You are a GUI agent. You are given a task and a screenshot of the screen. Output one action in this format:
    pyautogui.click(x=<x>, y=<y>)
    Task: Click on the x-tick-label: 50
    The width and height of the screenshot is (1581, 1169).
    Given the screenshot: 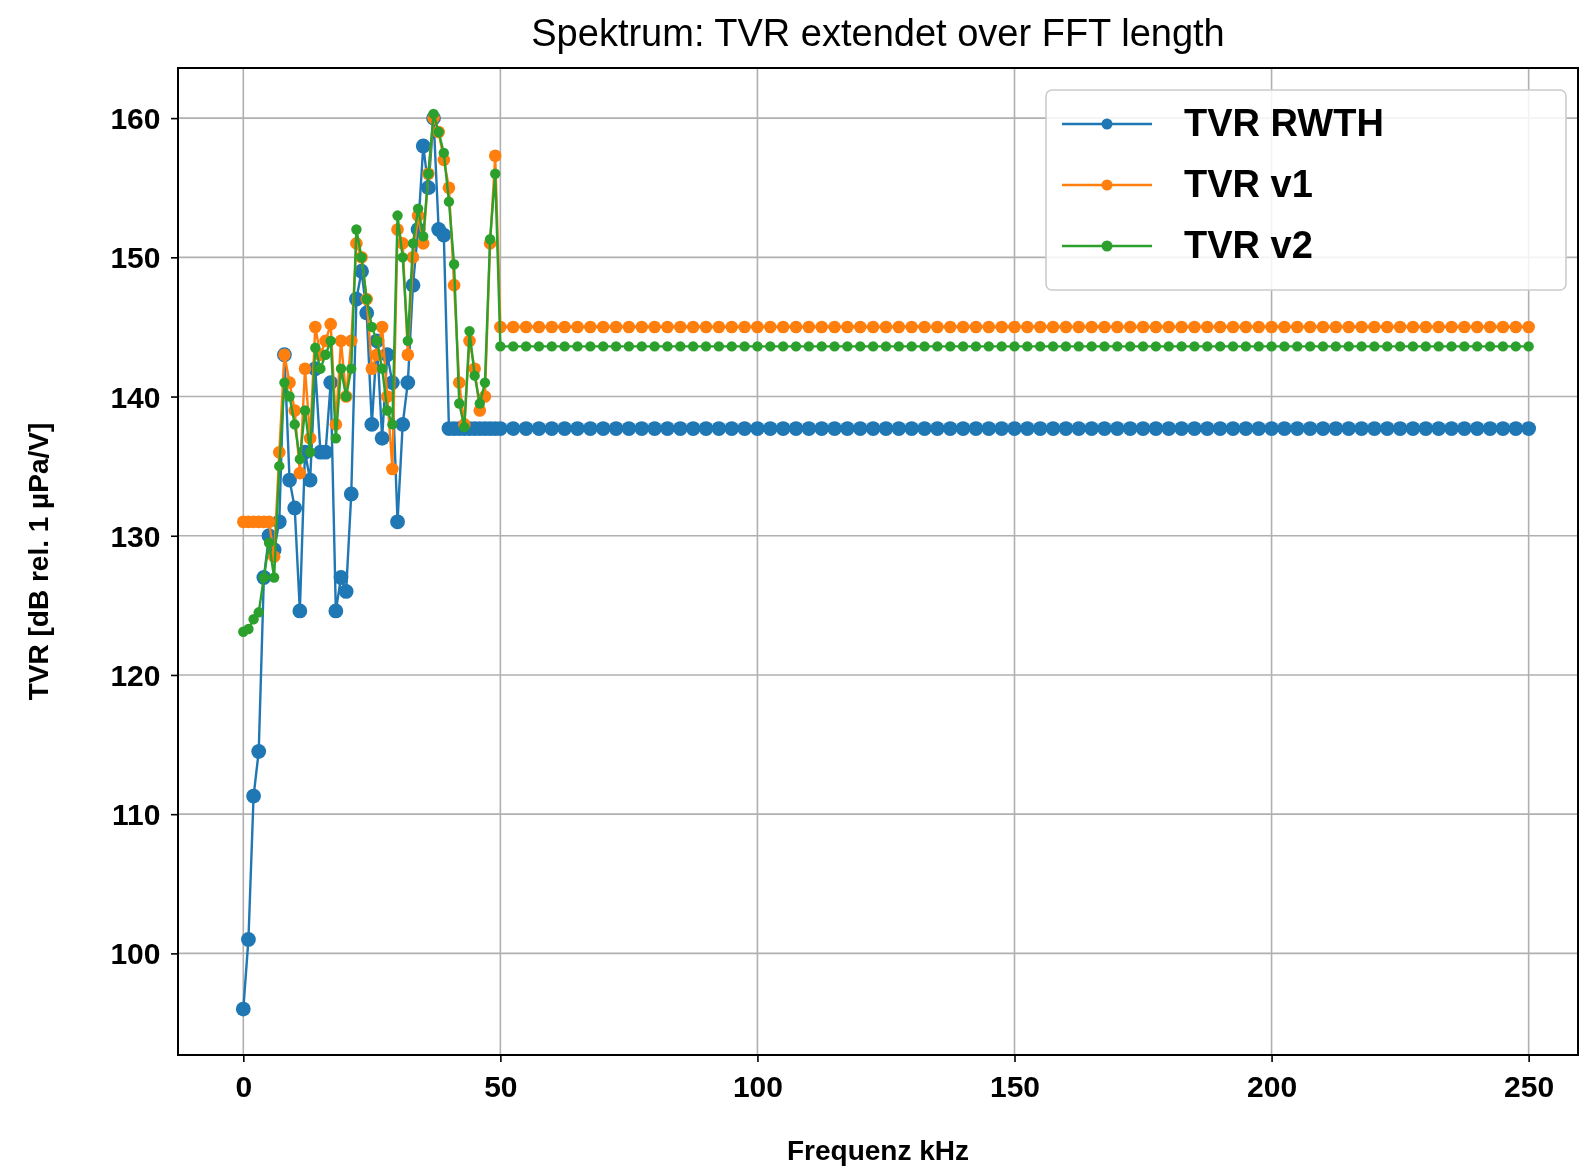 What is the action you would take?
    pyautogui.click(x=501, y=1086)
    